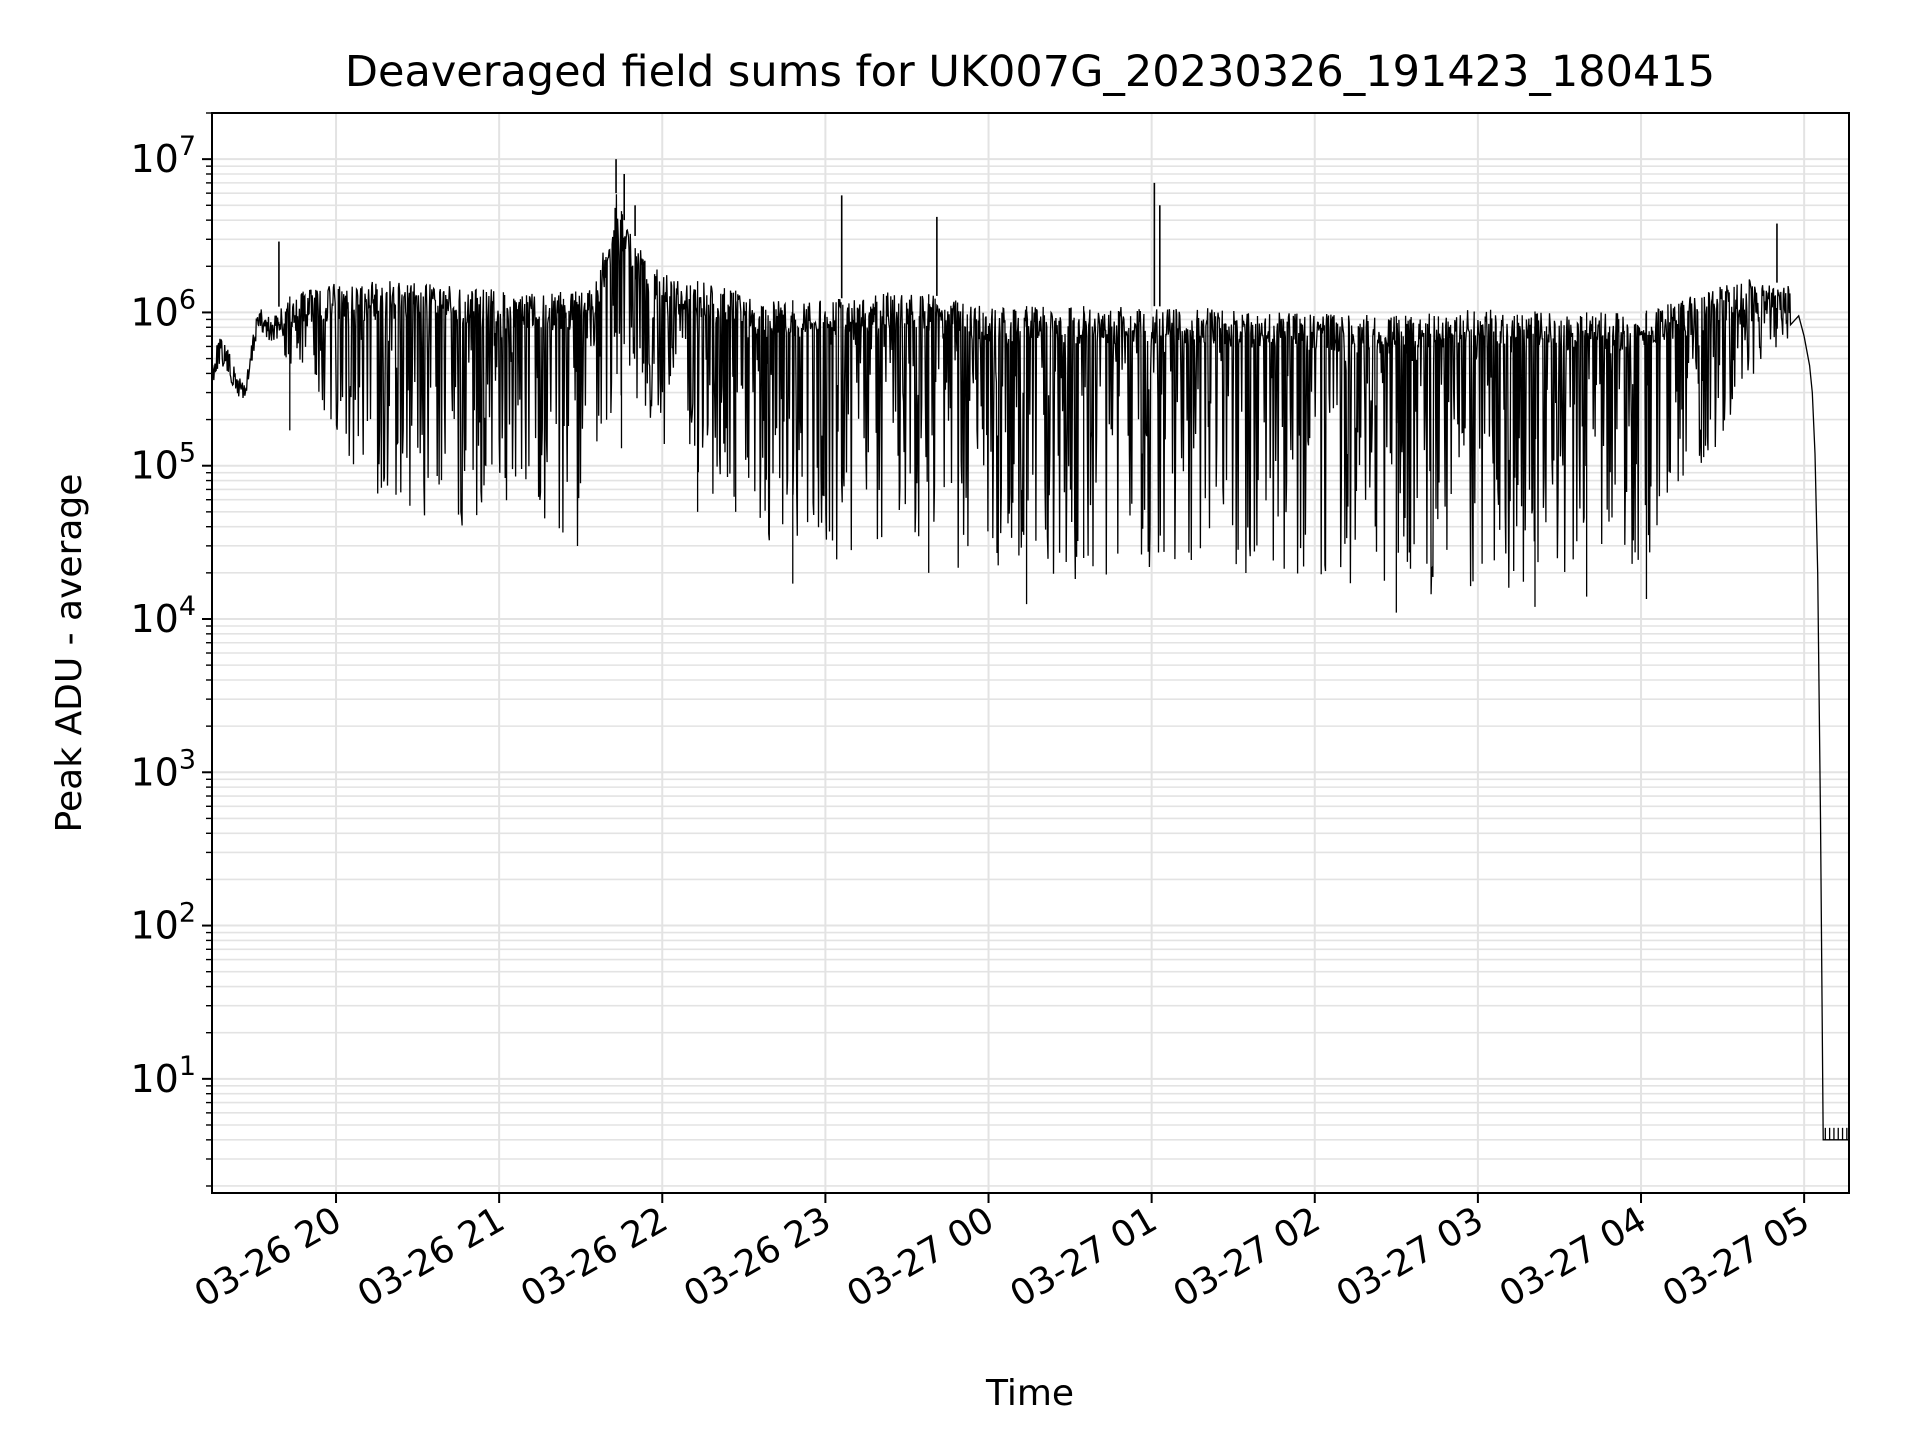 The width and height of the screenshot is (1920, 1440). I want to click on y-tick-label: 10⁷, so click(163, 156).